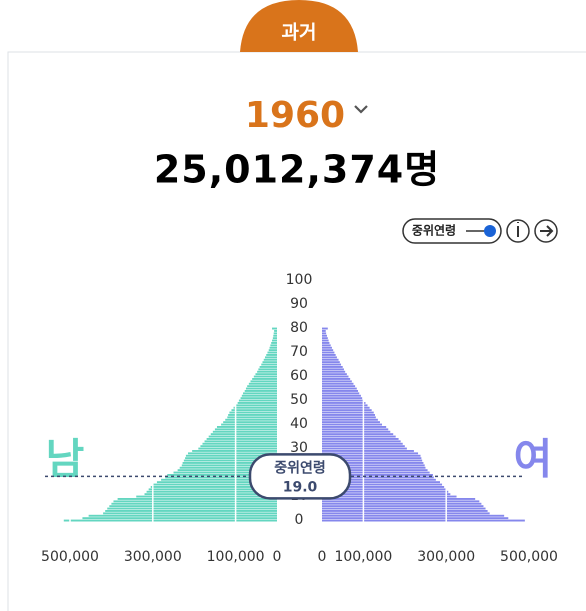 The width and height of the screenshot is (586, 611). I want to click on year: 1960, so click(295, 115).